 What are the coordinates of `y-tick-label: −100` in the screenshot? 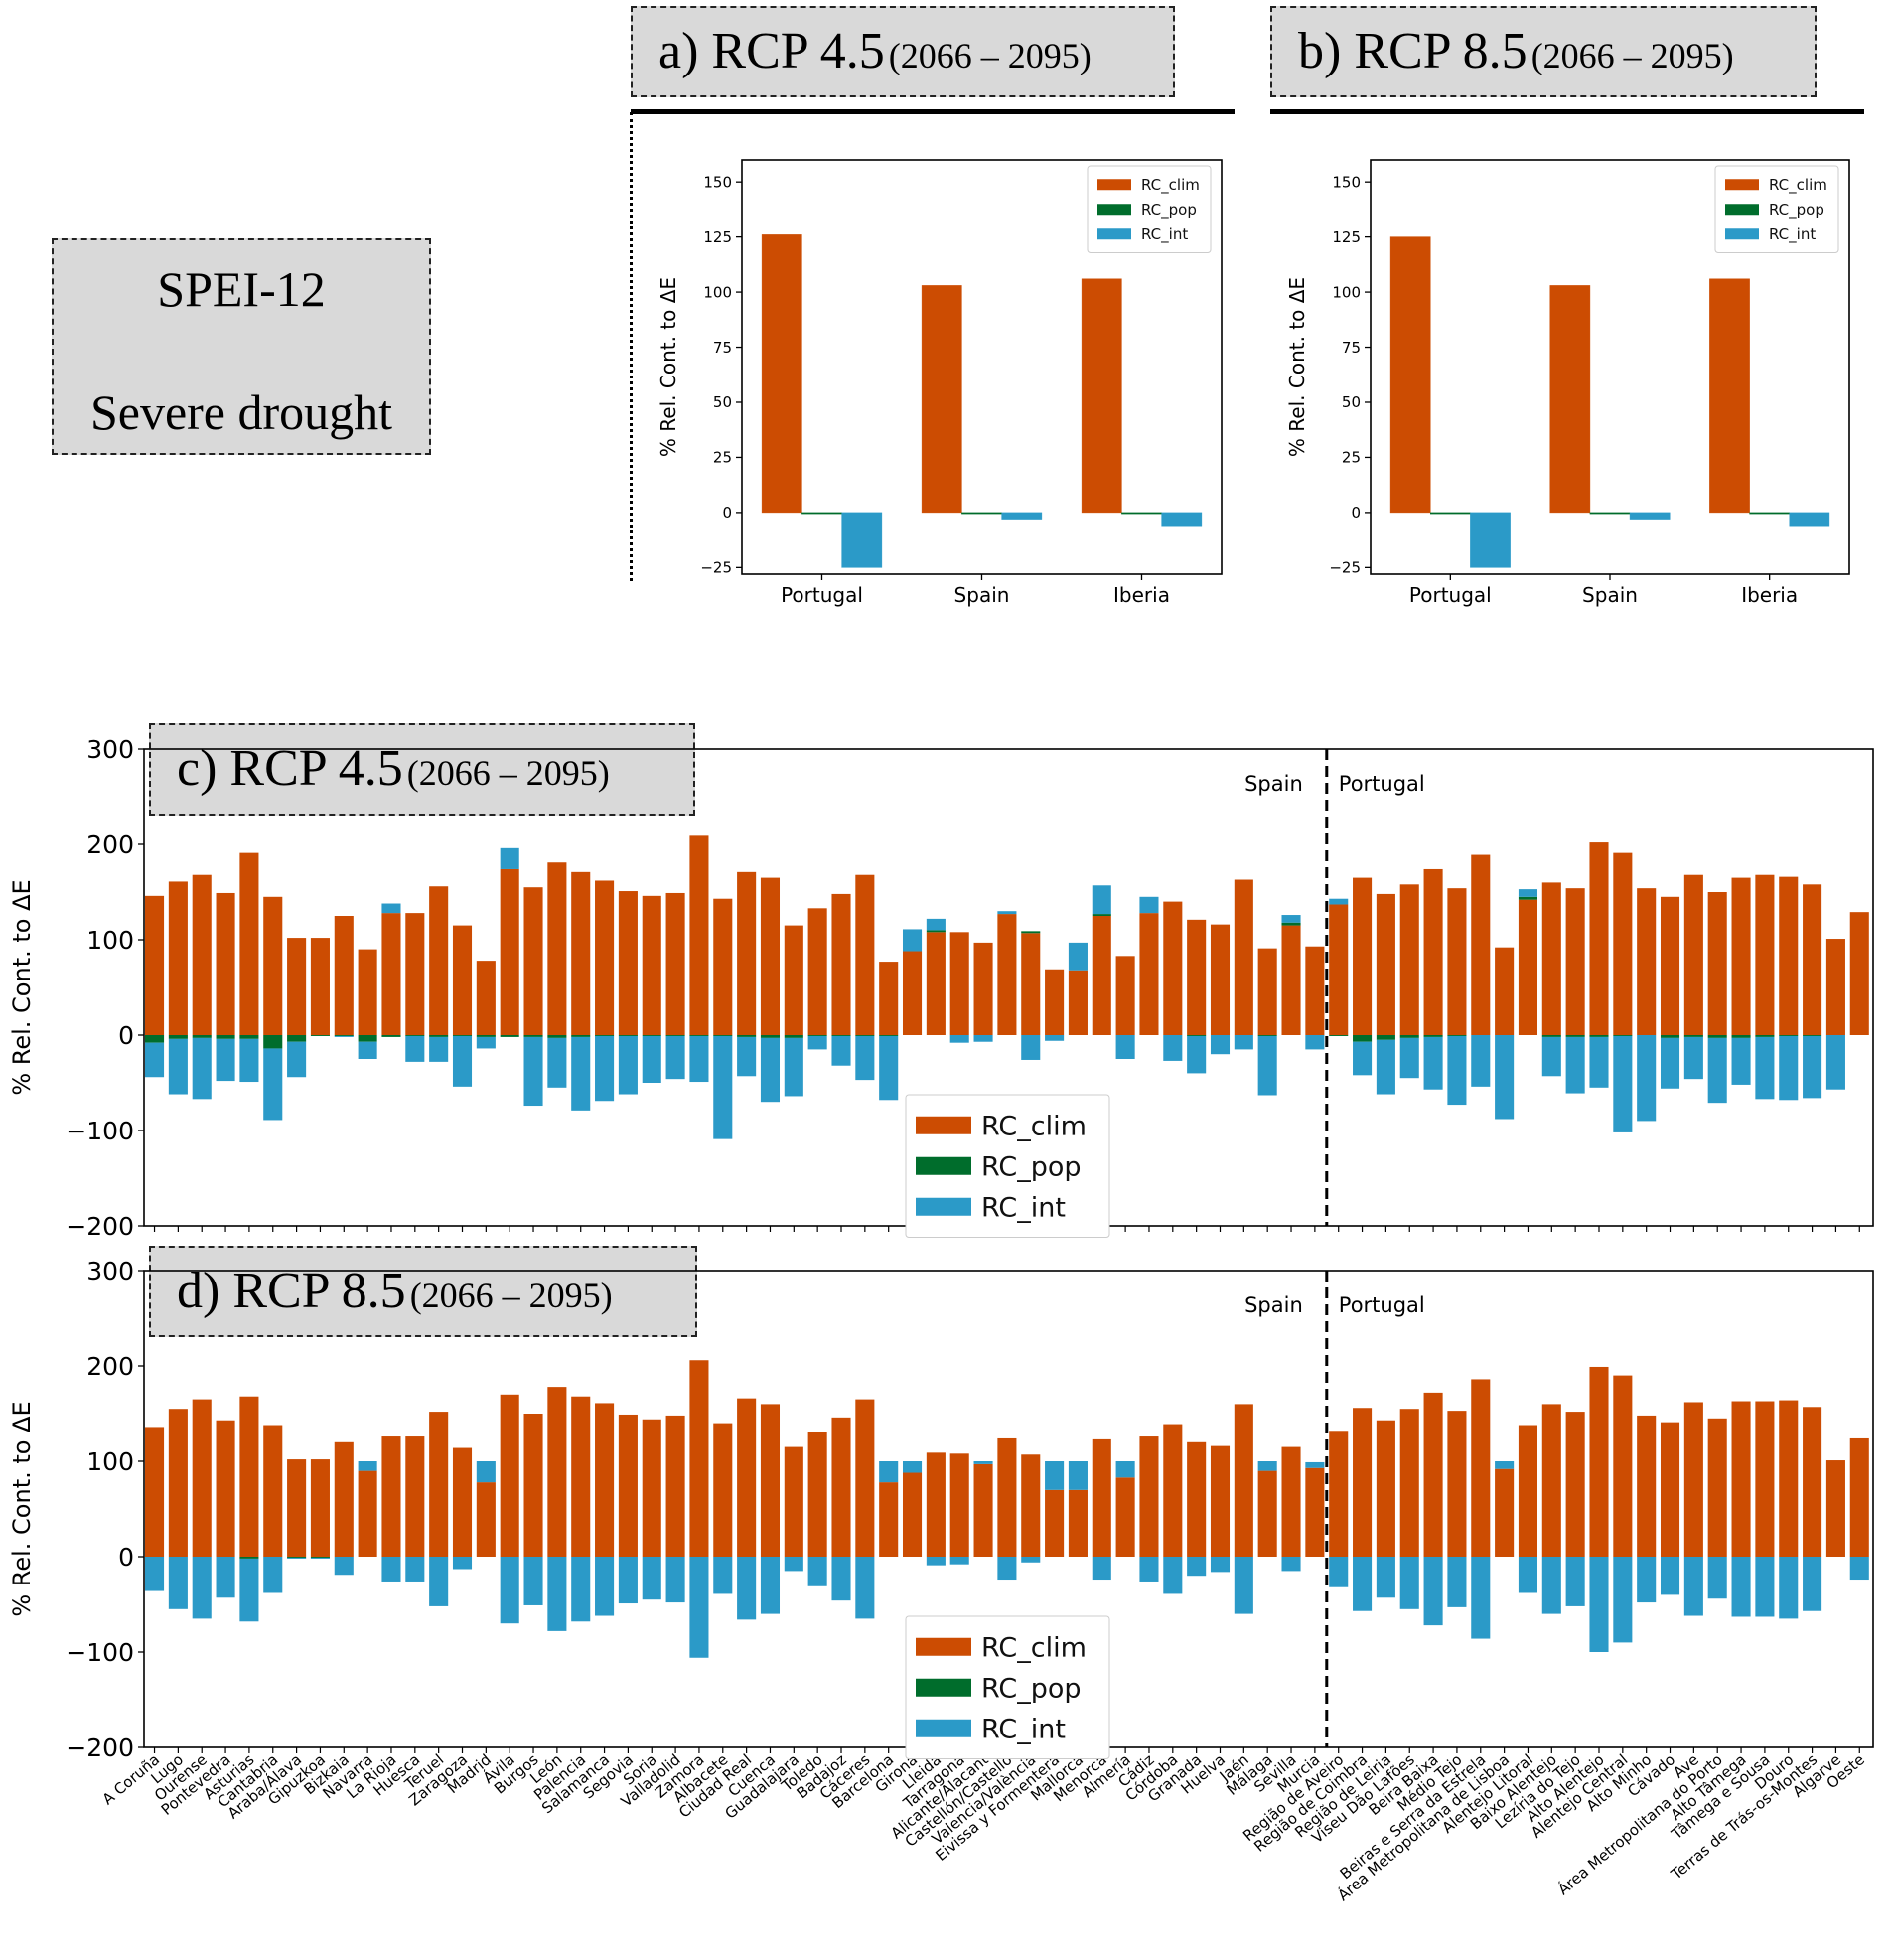 It's located at (100, 1652).